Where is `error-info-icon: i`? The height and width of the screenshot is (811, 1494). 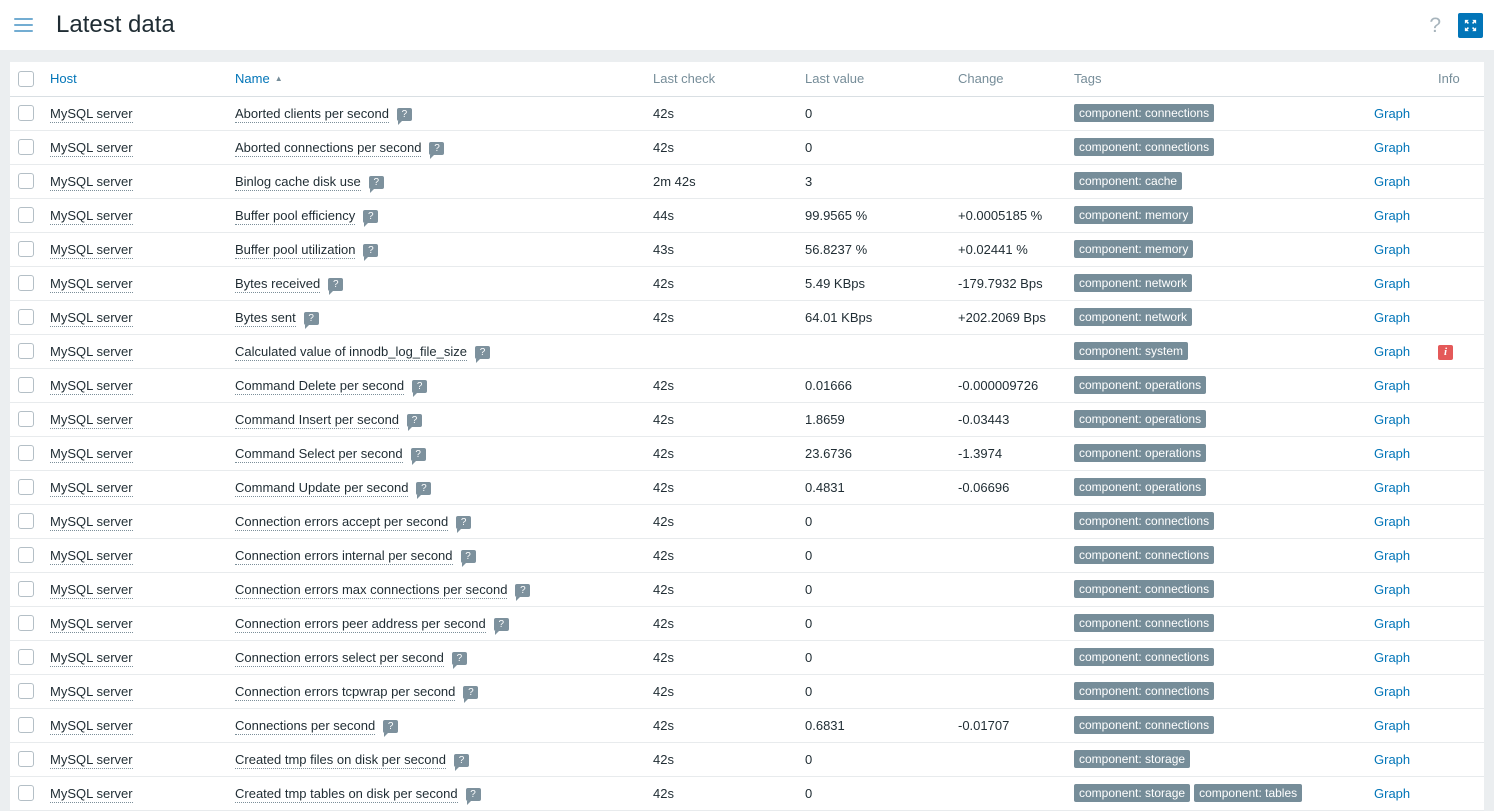
error-info-icon: i is located at coordinates (1445, 352).